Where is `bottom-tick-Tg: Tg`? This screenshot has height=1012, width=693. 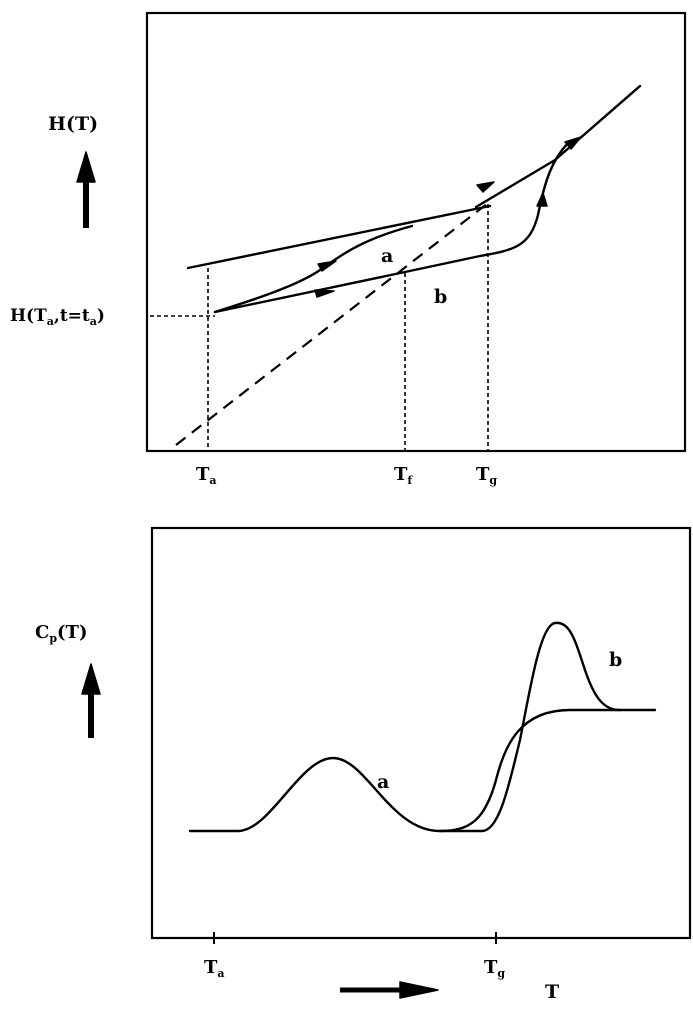
bottom-tick-Tg: Tg is located at coordinates (494, 968).